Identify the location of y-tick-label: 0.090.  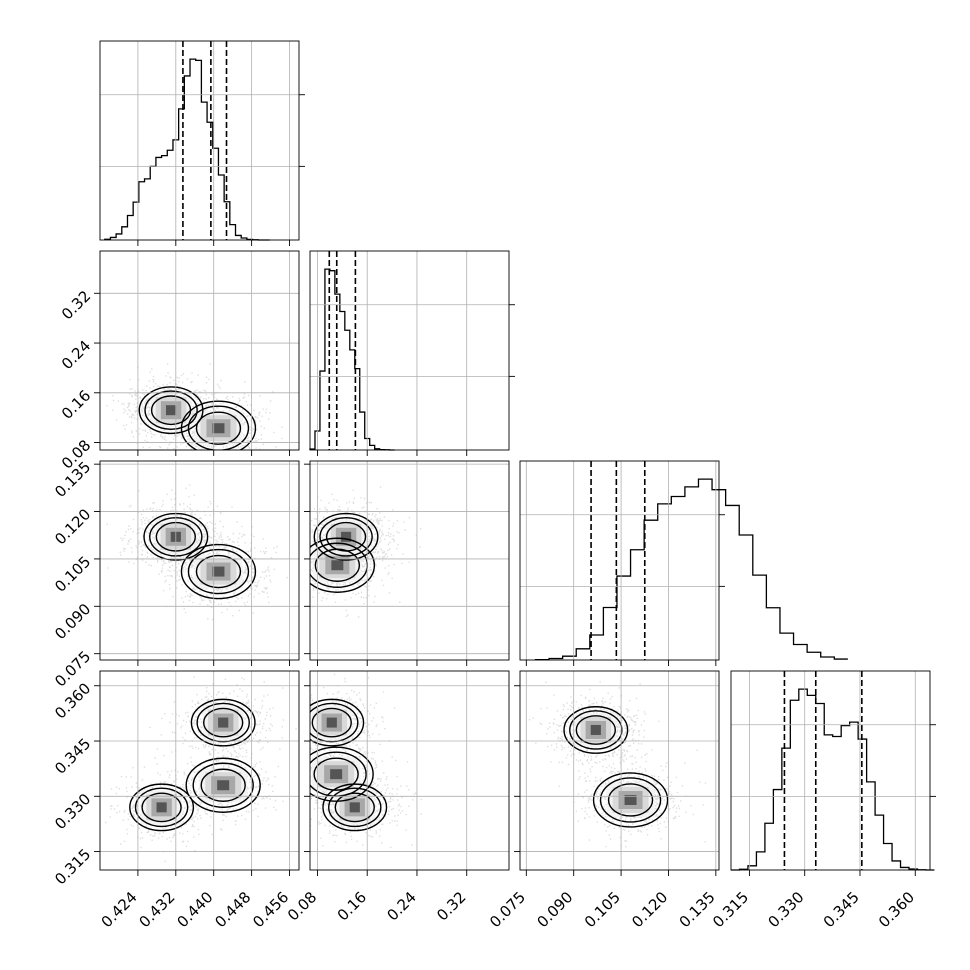
(72, 621).